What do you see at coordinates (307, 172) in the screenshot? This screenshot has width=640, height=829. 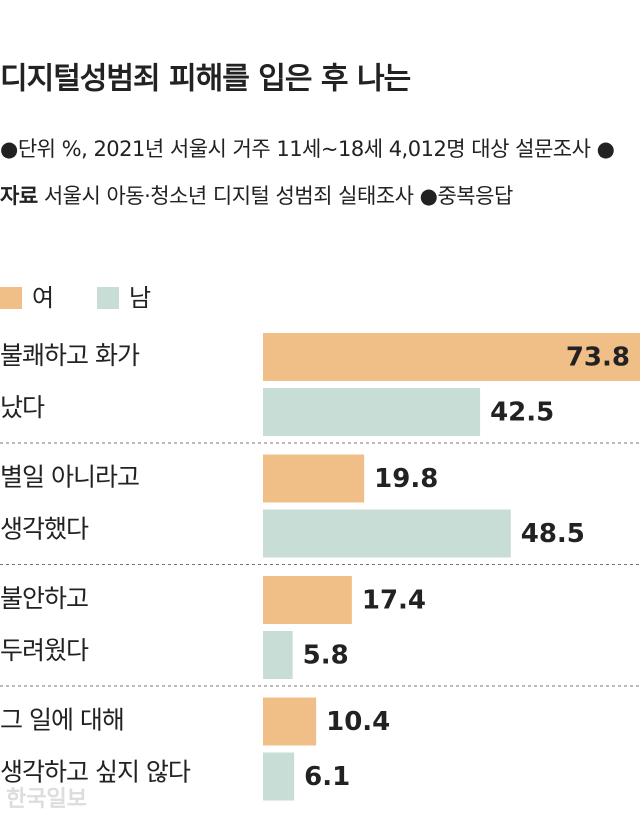 I see `note: ●자료 서울시 아동·청소년 디지털 성범죄 실태조사` at bounding box center [307, 172].